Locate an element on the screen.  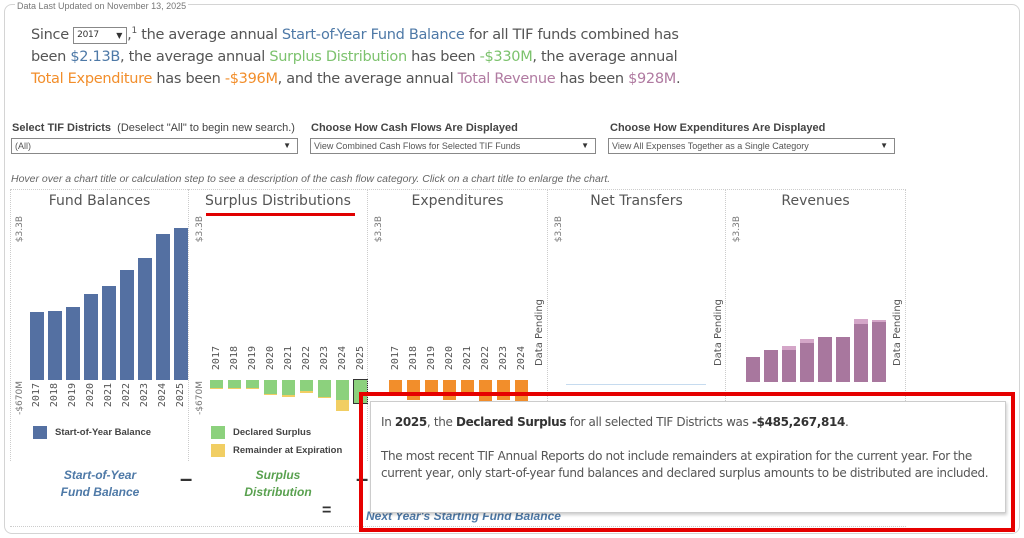
revenue-bar-2018 is located at coordinates (771, 366).